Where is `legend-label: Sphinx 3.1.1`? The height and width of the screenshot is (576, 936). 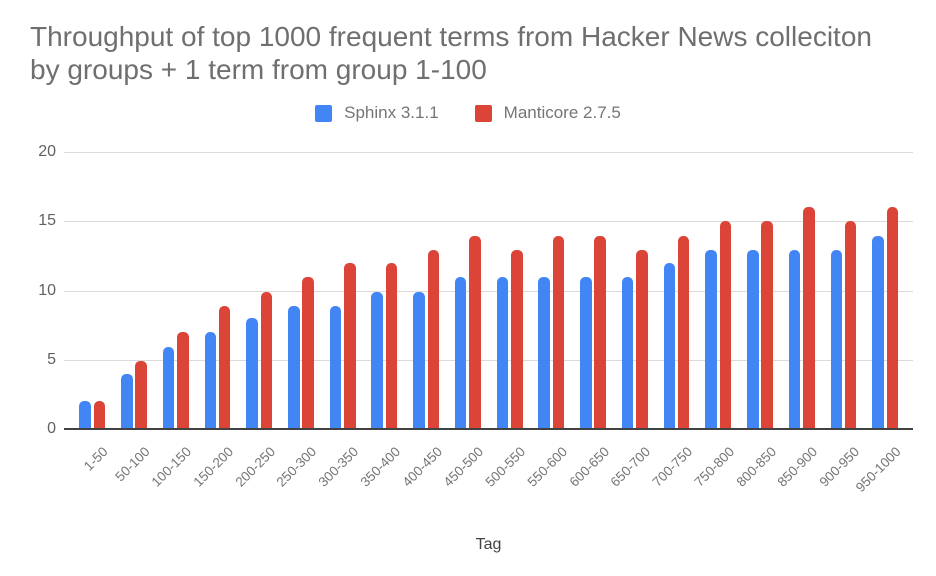
legend-label: Sphinx 3.1.1 is located at coordinates (391, 112).